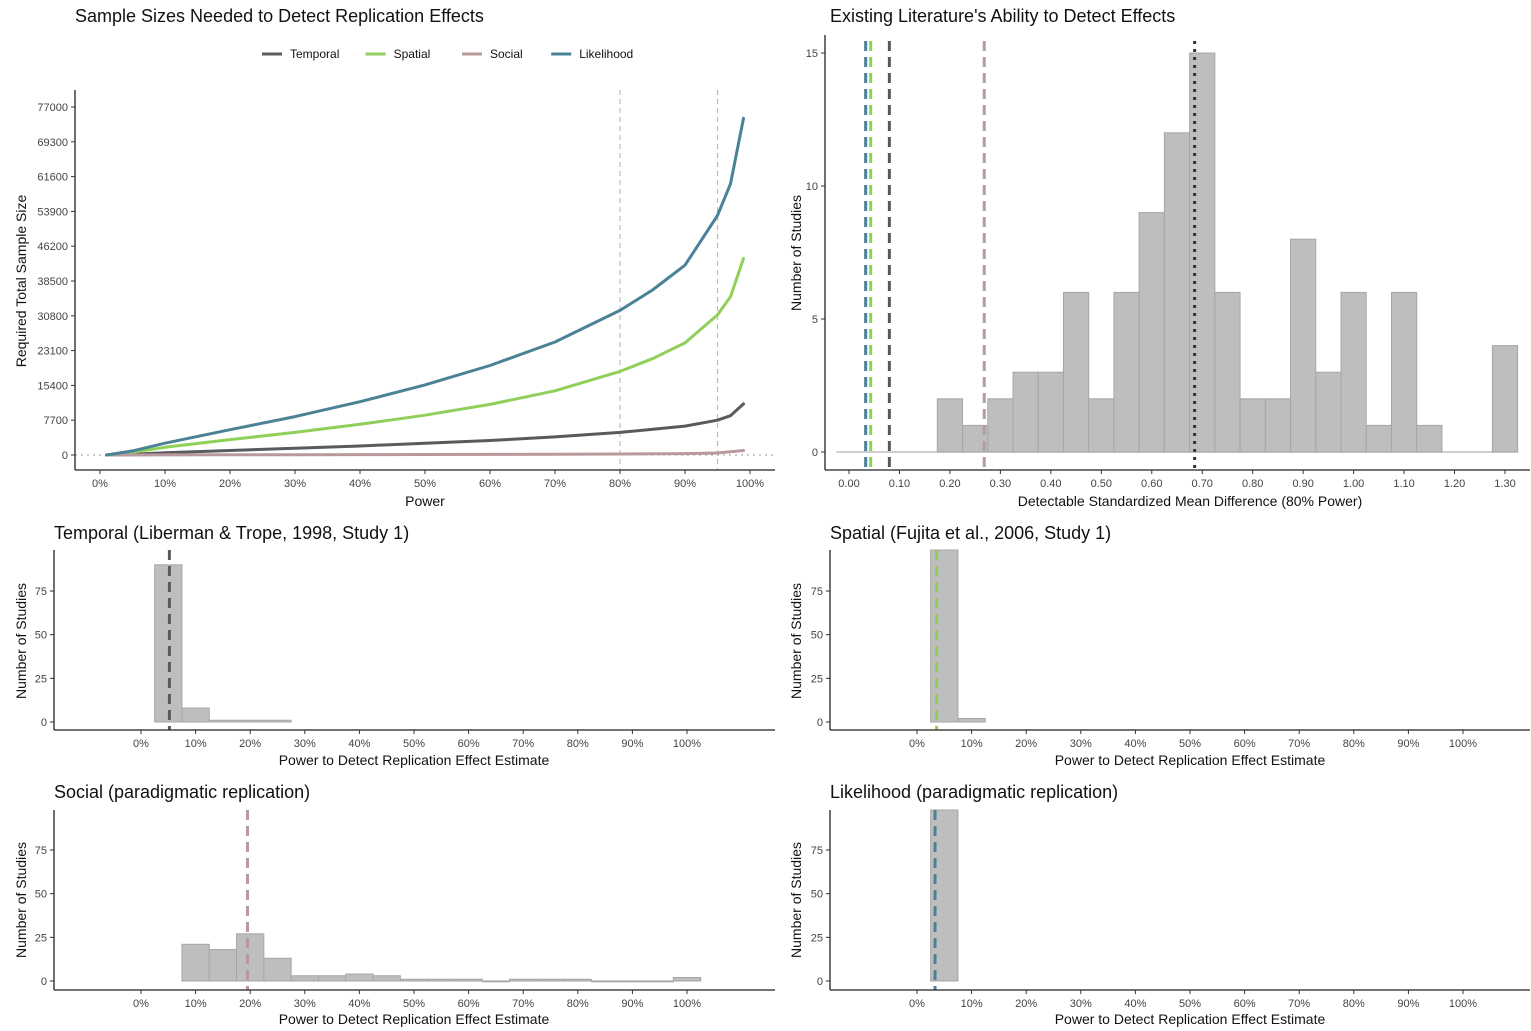 The image size is (1531, 1031). I want to click on histogram-bars, so click(223, 643).